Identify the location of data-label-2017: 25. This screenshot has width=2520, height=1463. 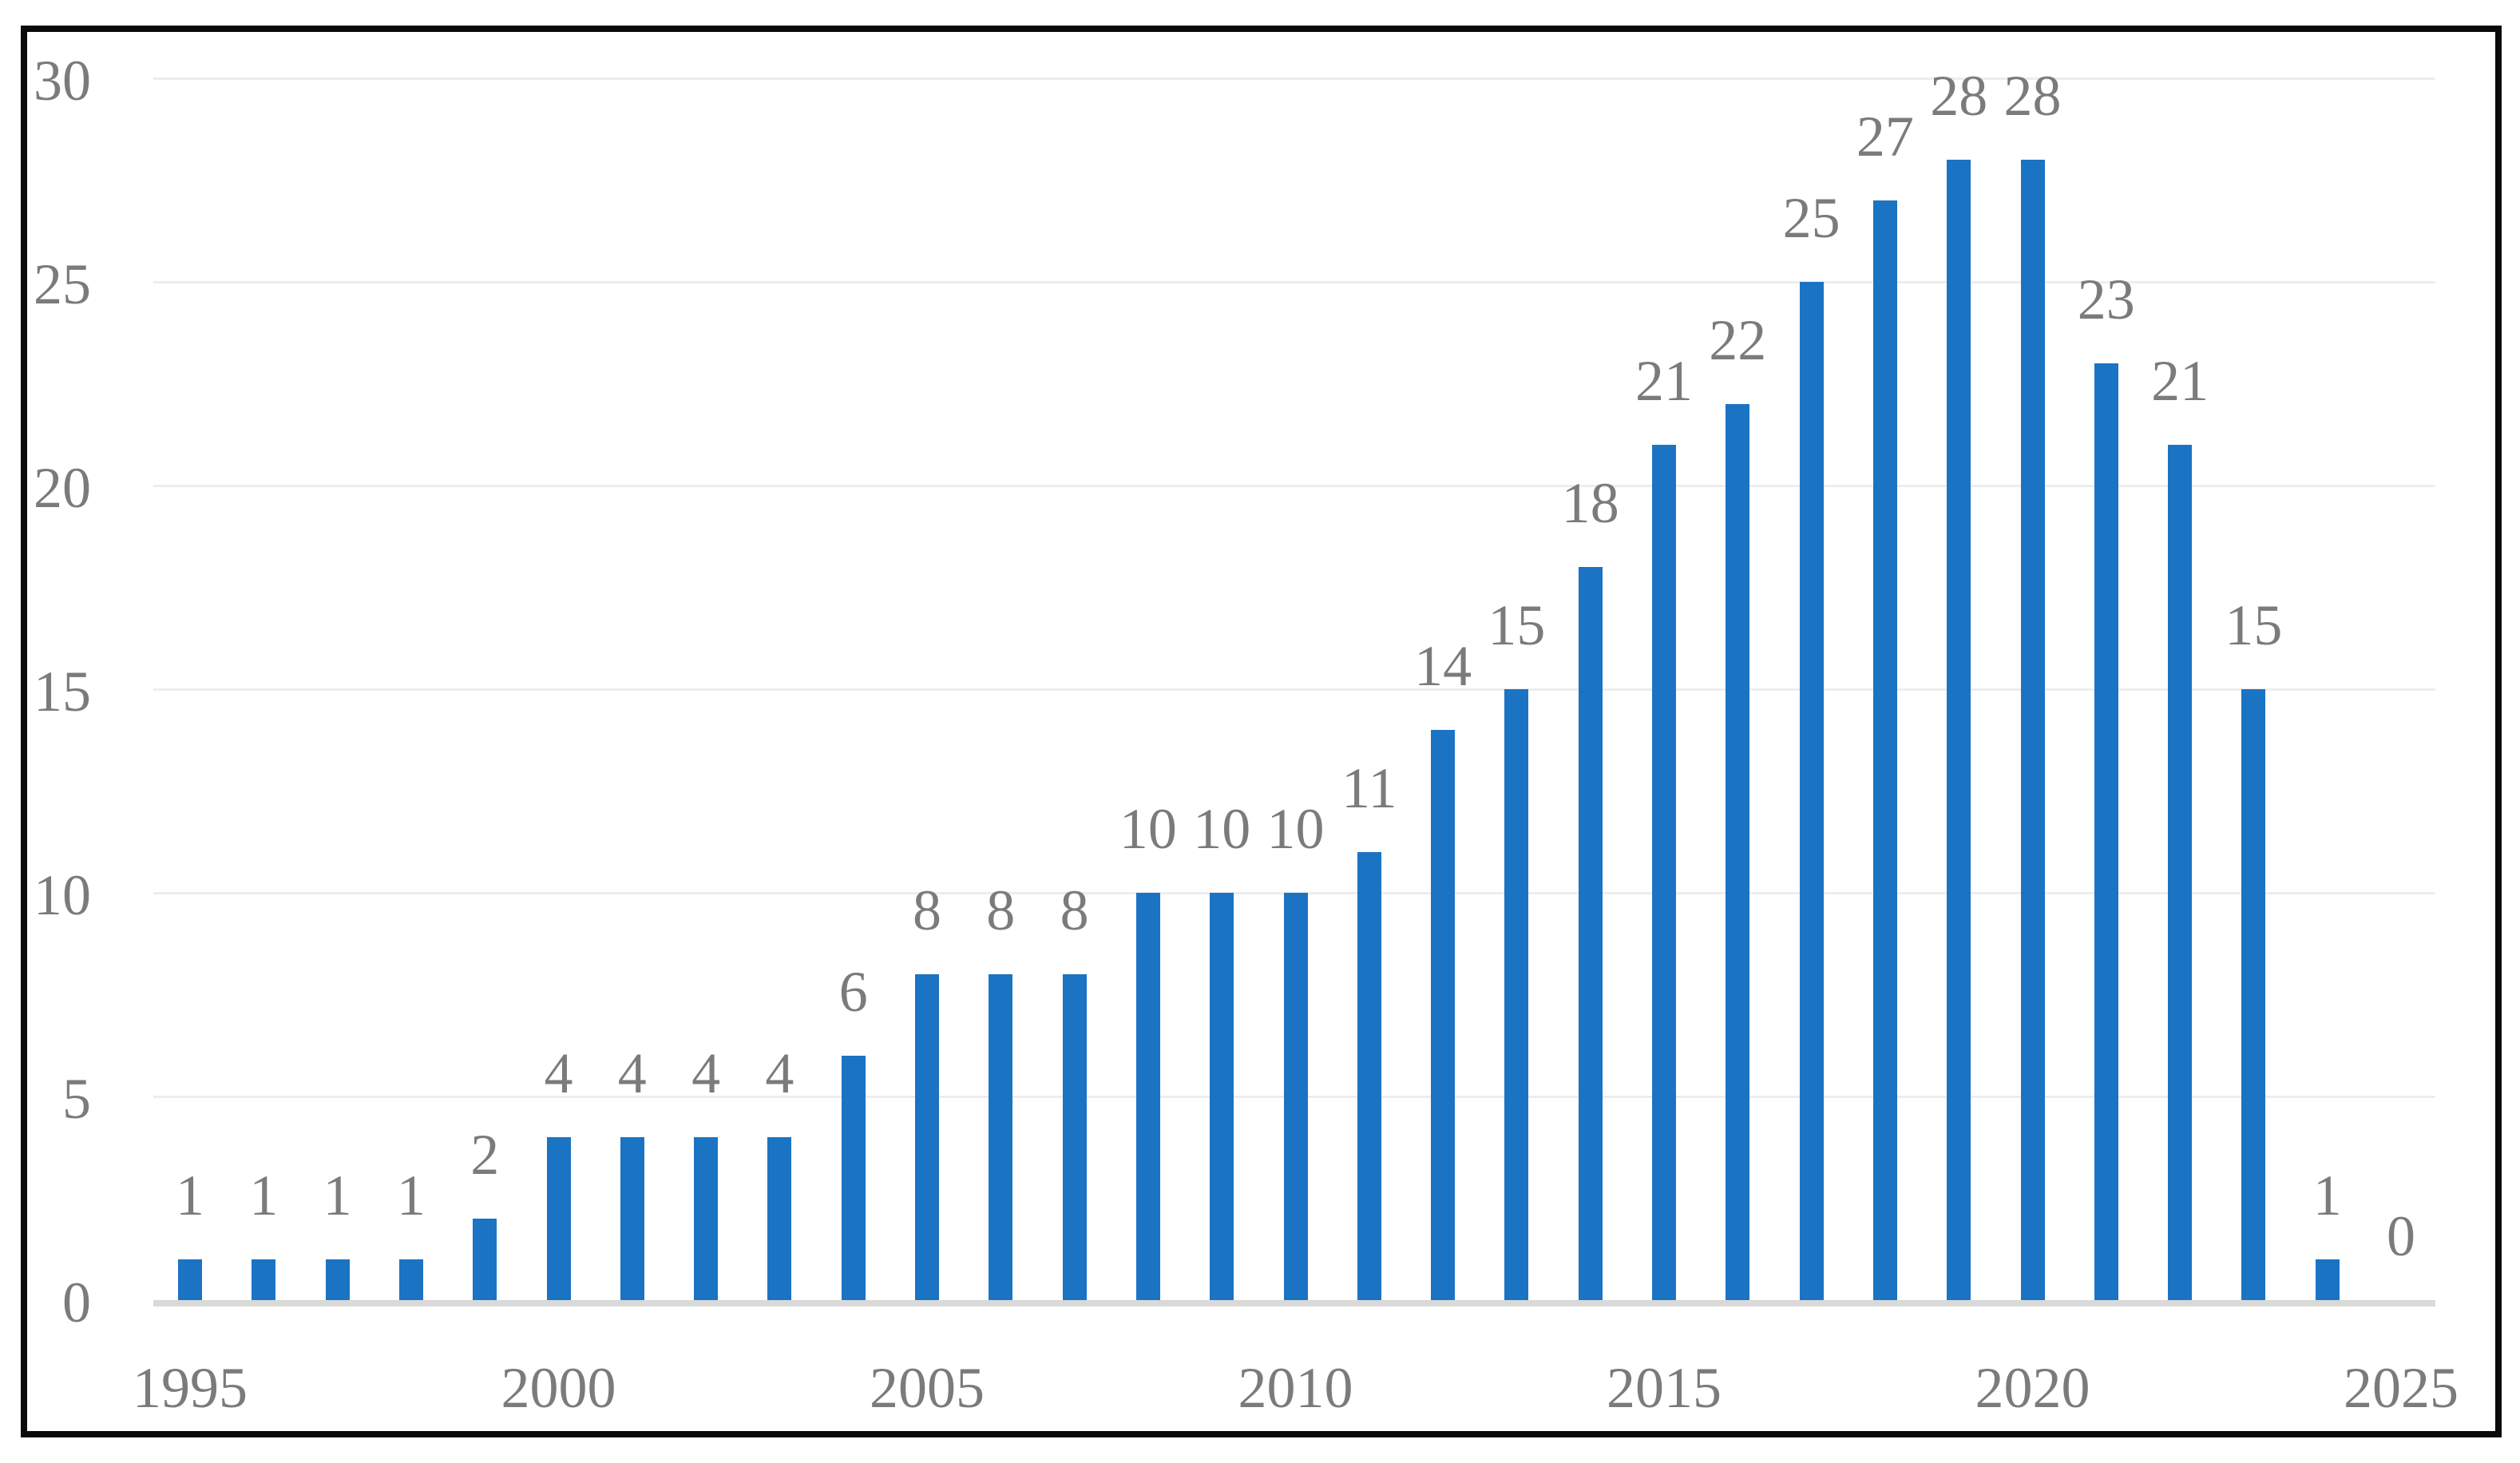
(1811, 218).